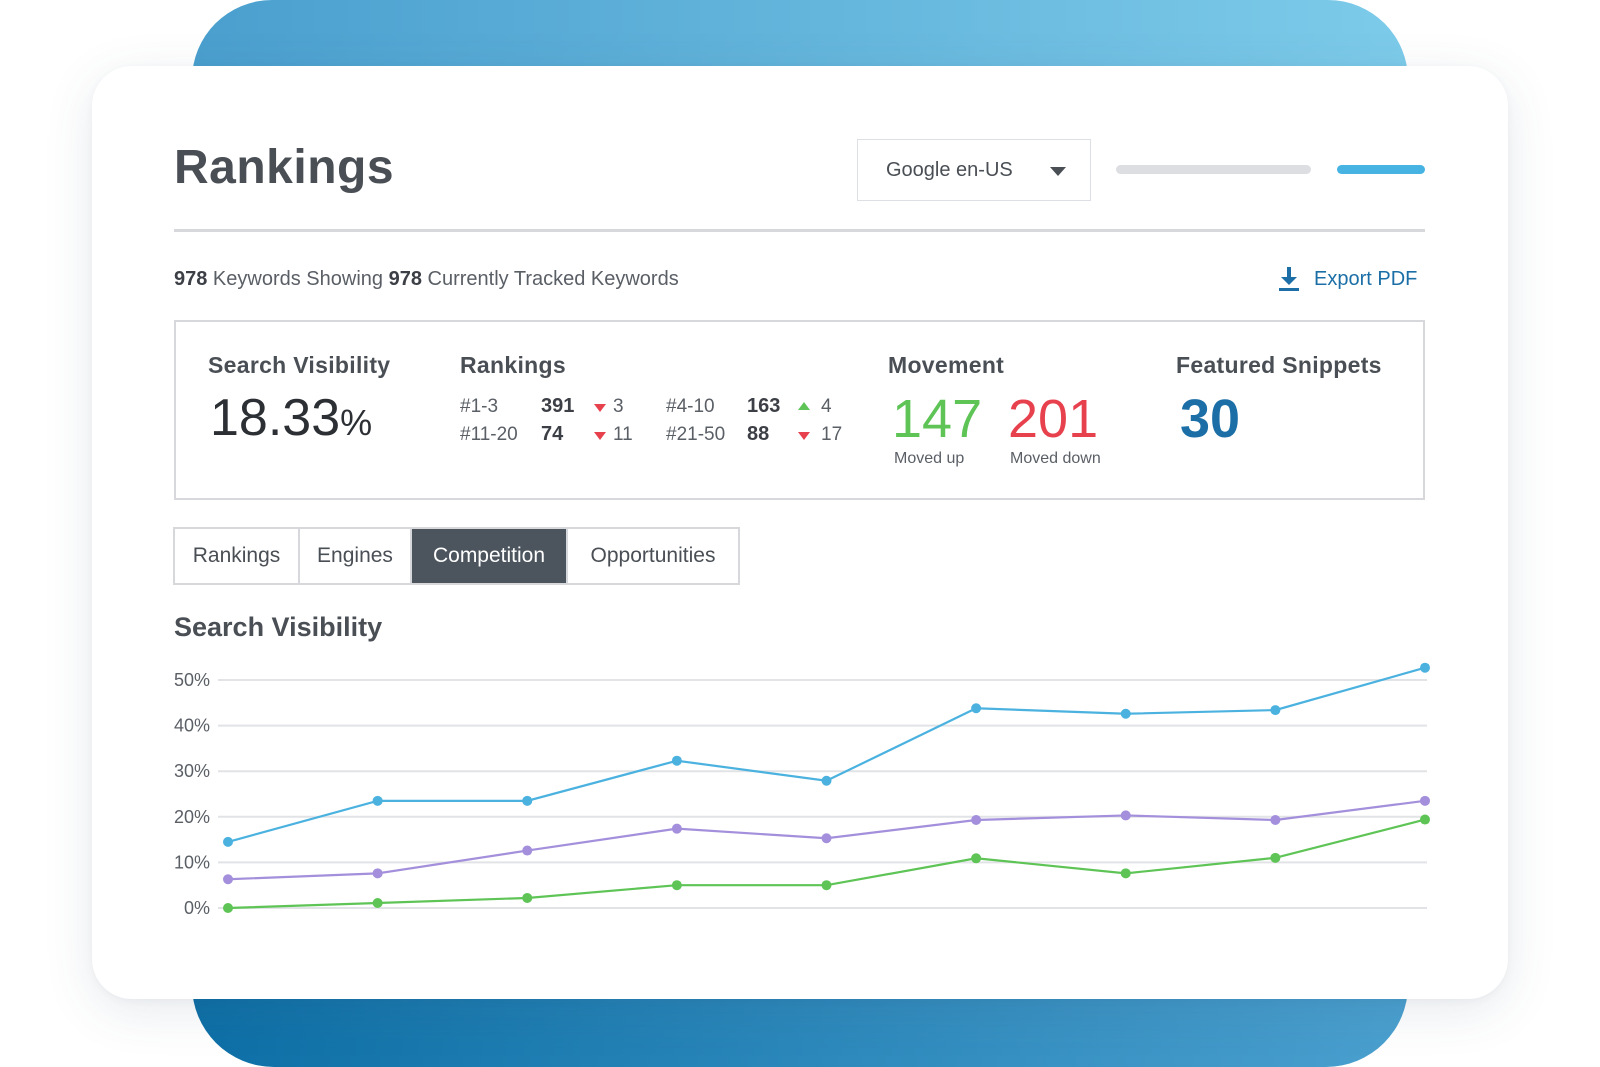  What do you see at coordinates (946, 365) in the screenshot?
I see `movement-label: Movement` at bounding box center [946, 365].